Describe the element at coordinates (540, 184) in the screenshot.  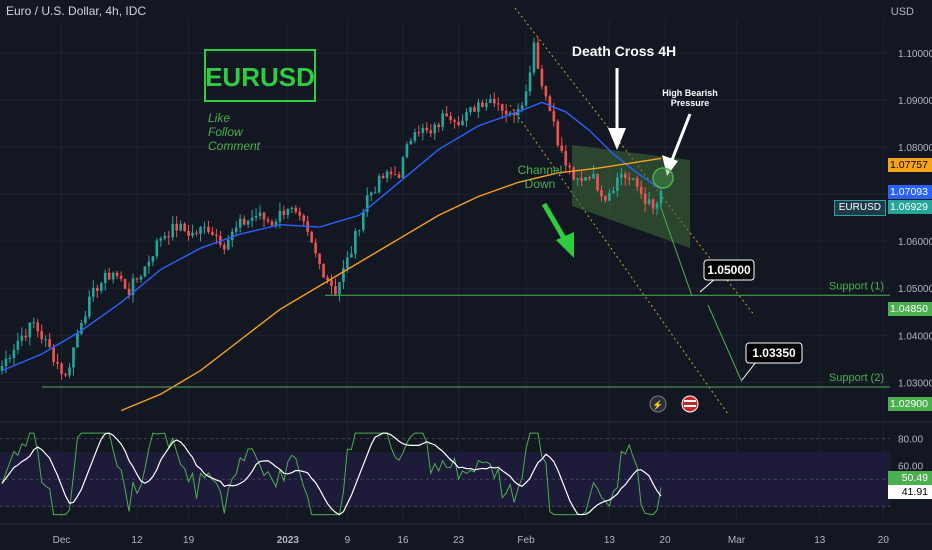
I see `channel-label: Down` at that location.